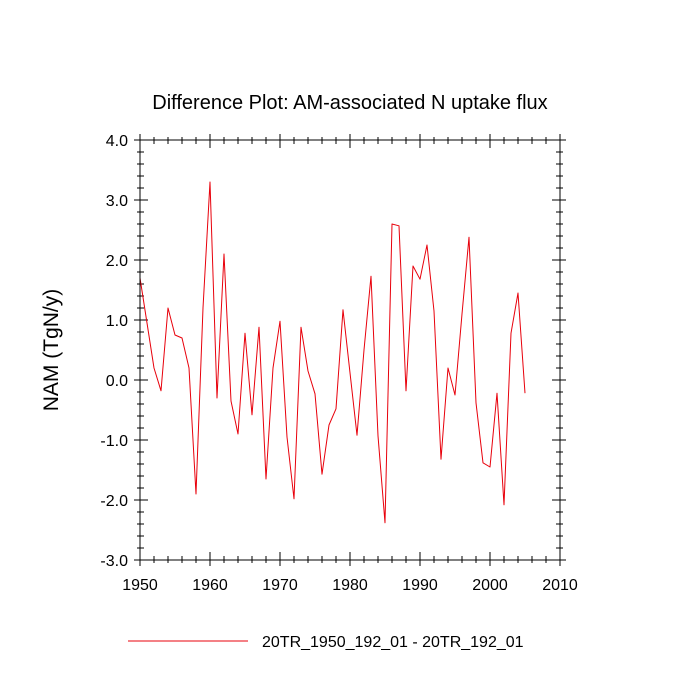 This screenshot has width=700, height=700. What do you see at coordinates (393, 642) in the screenshot?
I see `legend-label: 20TR_1950_192_01 - 20TR_192_01` at bounding box center [393, 642].